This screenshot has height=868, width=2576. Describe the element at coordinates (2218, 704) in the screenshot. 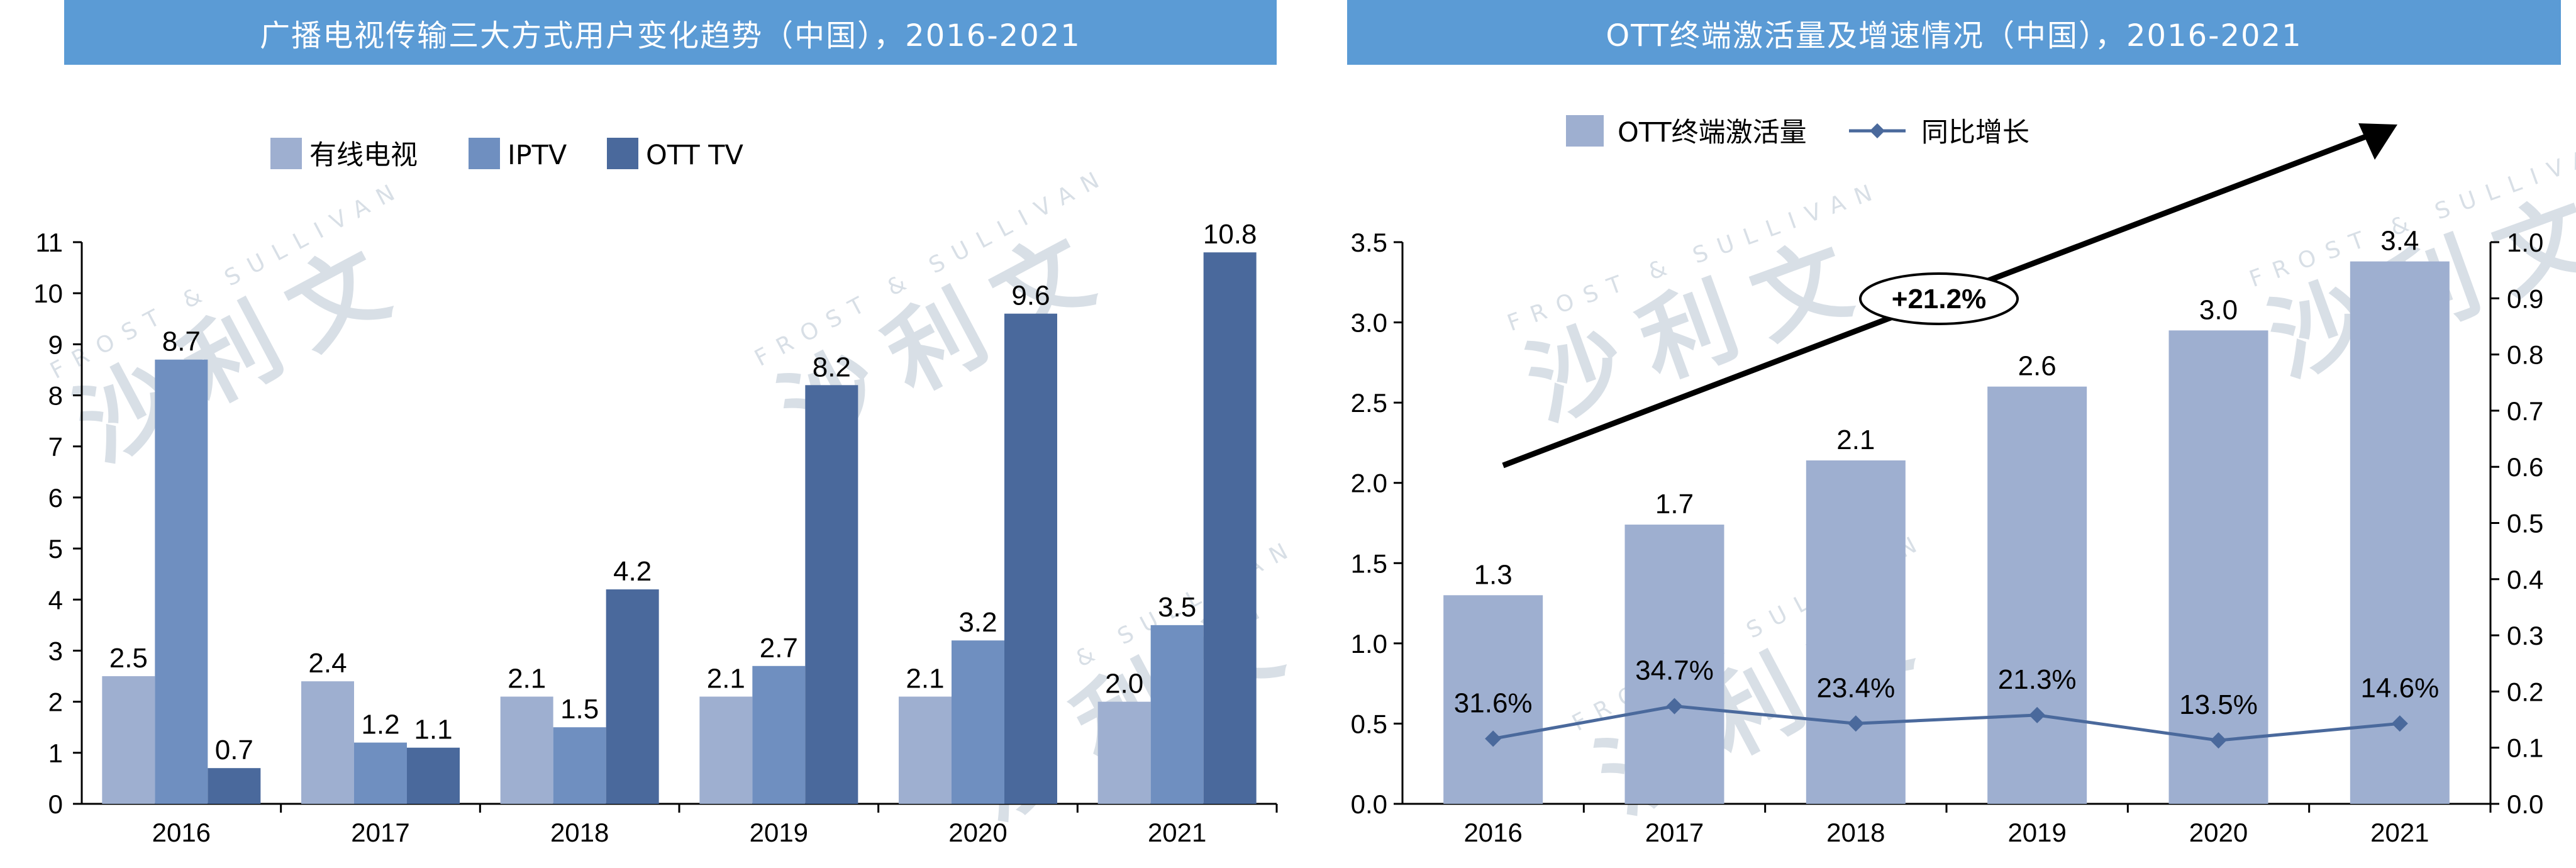

I see `growth-value-label: 13.5%` at that location.